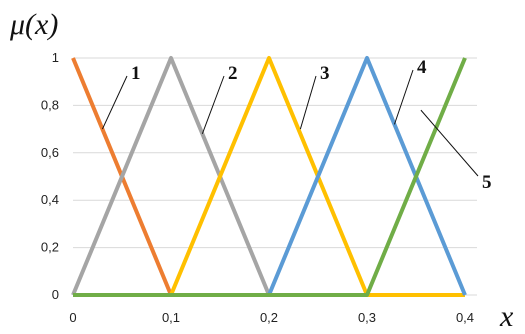 The width and height of the screenshot is (525, 334). I want to click on y-tick-label: 0,6, so click(50, 152).